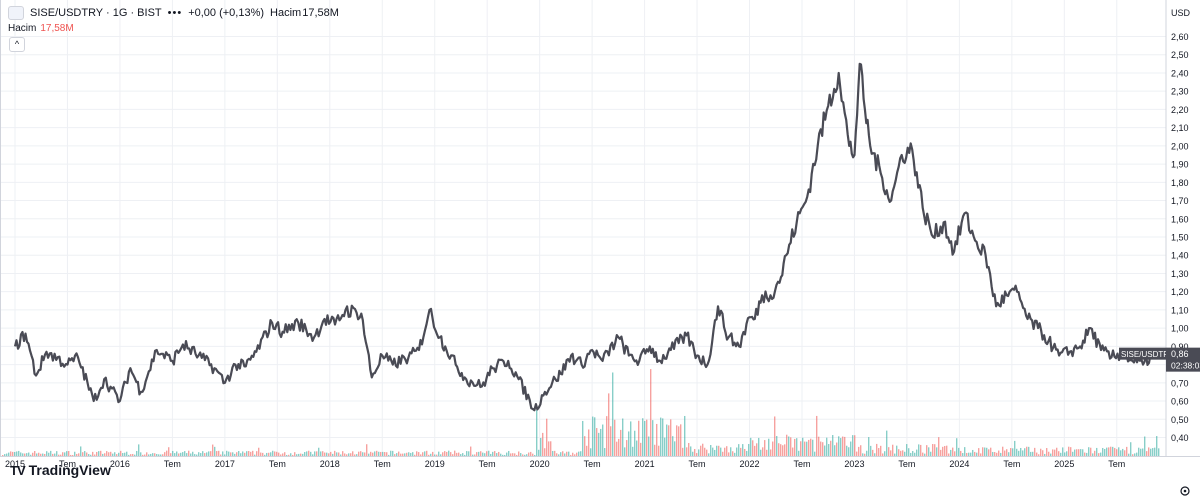 This screenshot has height=504, width=1200. I want to click on symbol-badge-icon, so click(16, 13).